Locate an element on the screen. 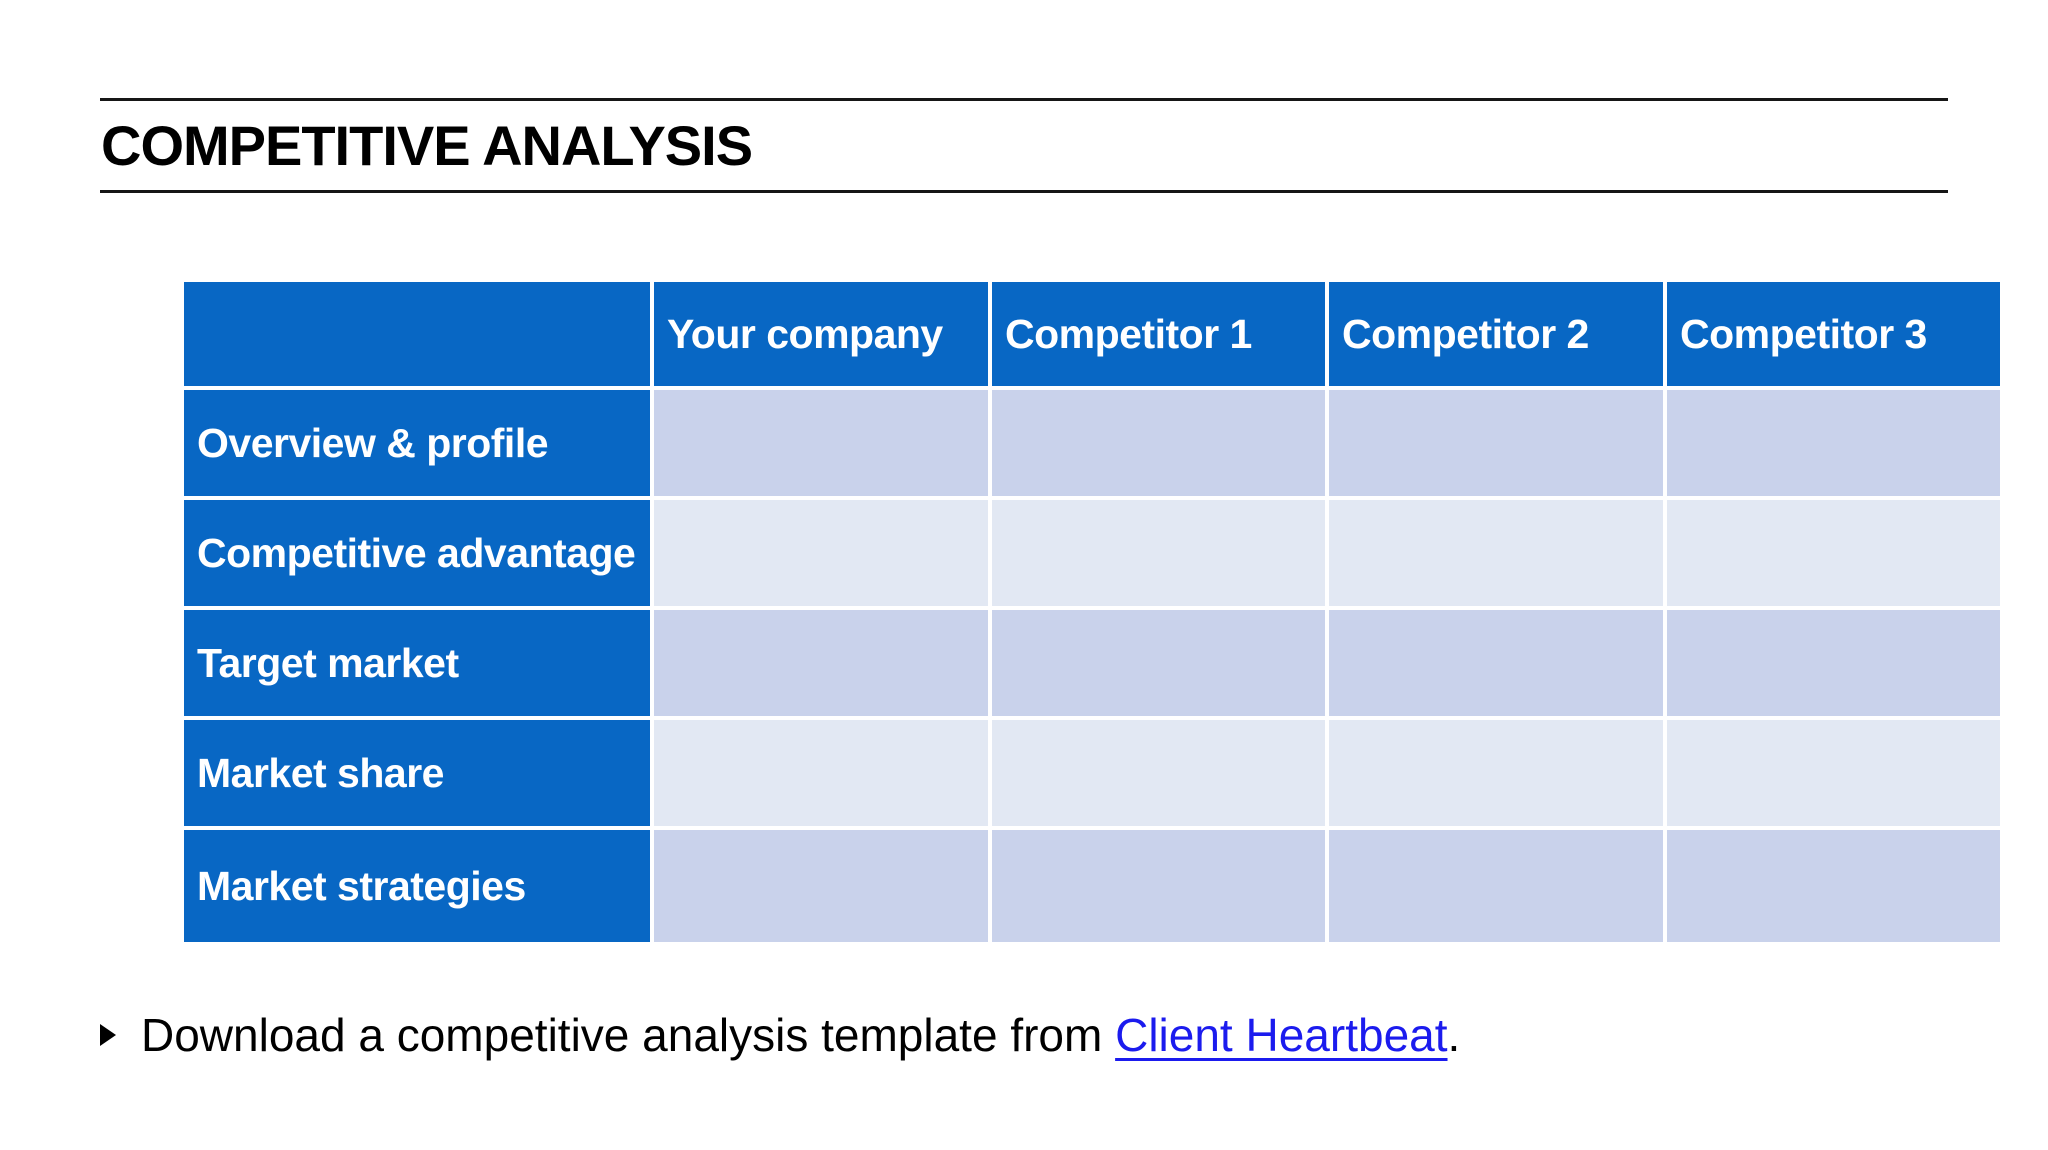 This screenshot has height=1150, width=2048. title-bottom-rule is located at coordinates (1024, 191).